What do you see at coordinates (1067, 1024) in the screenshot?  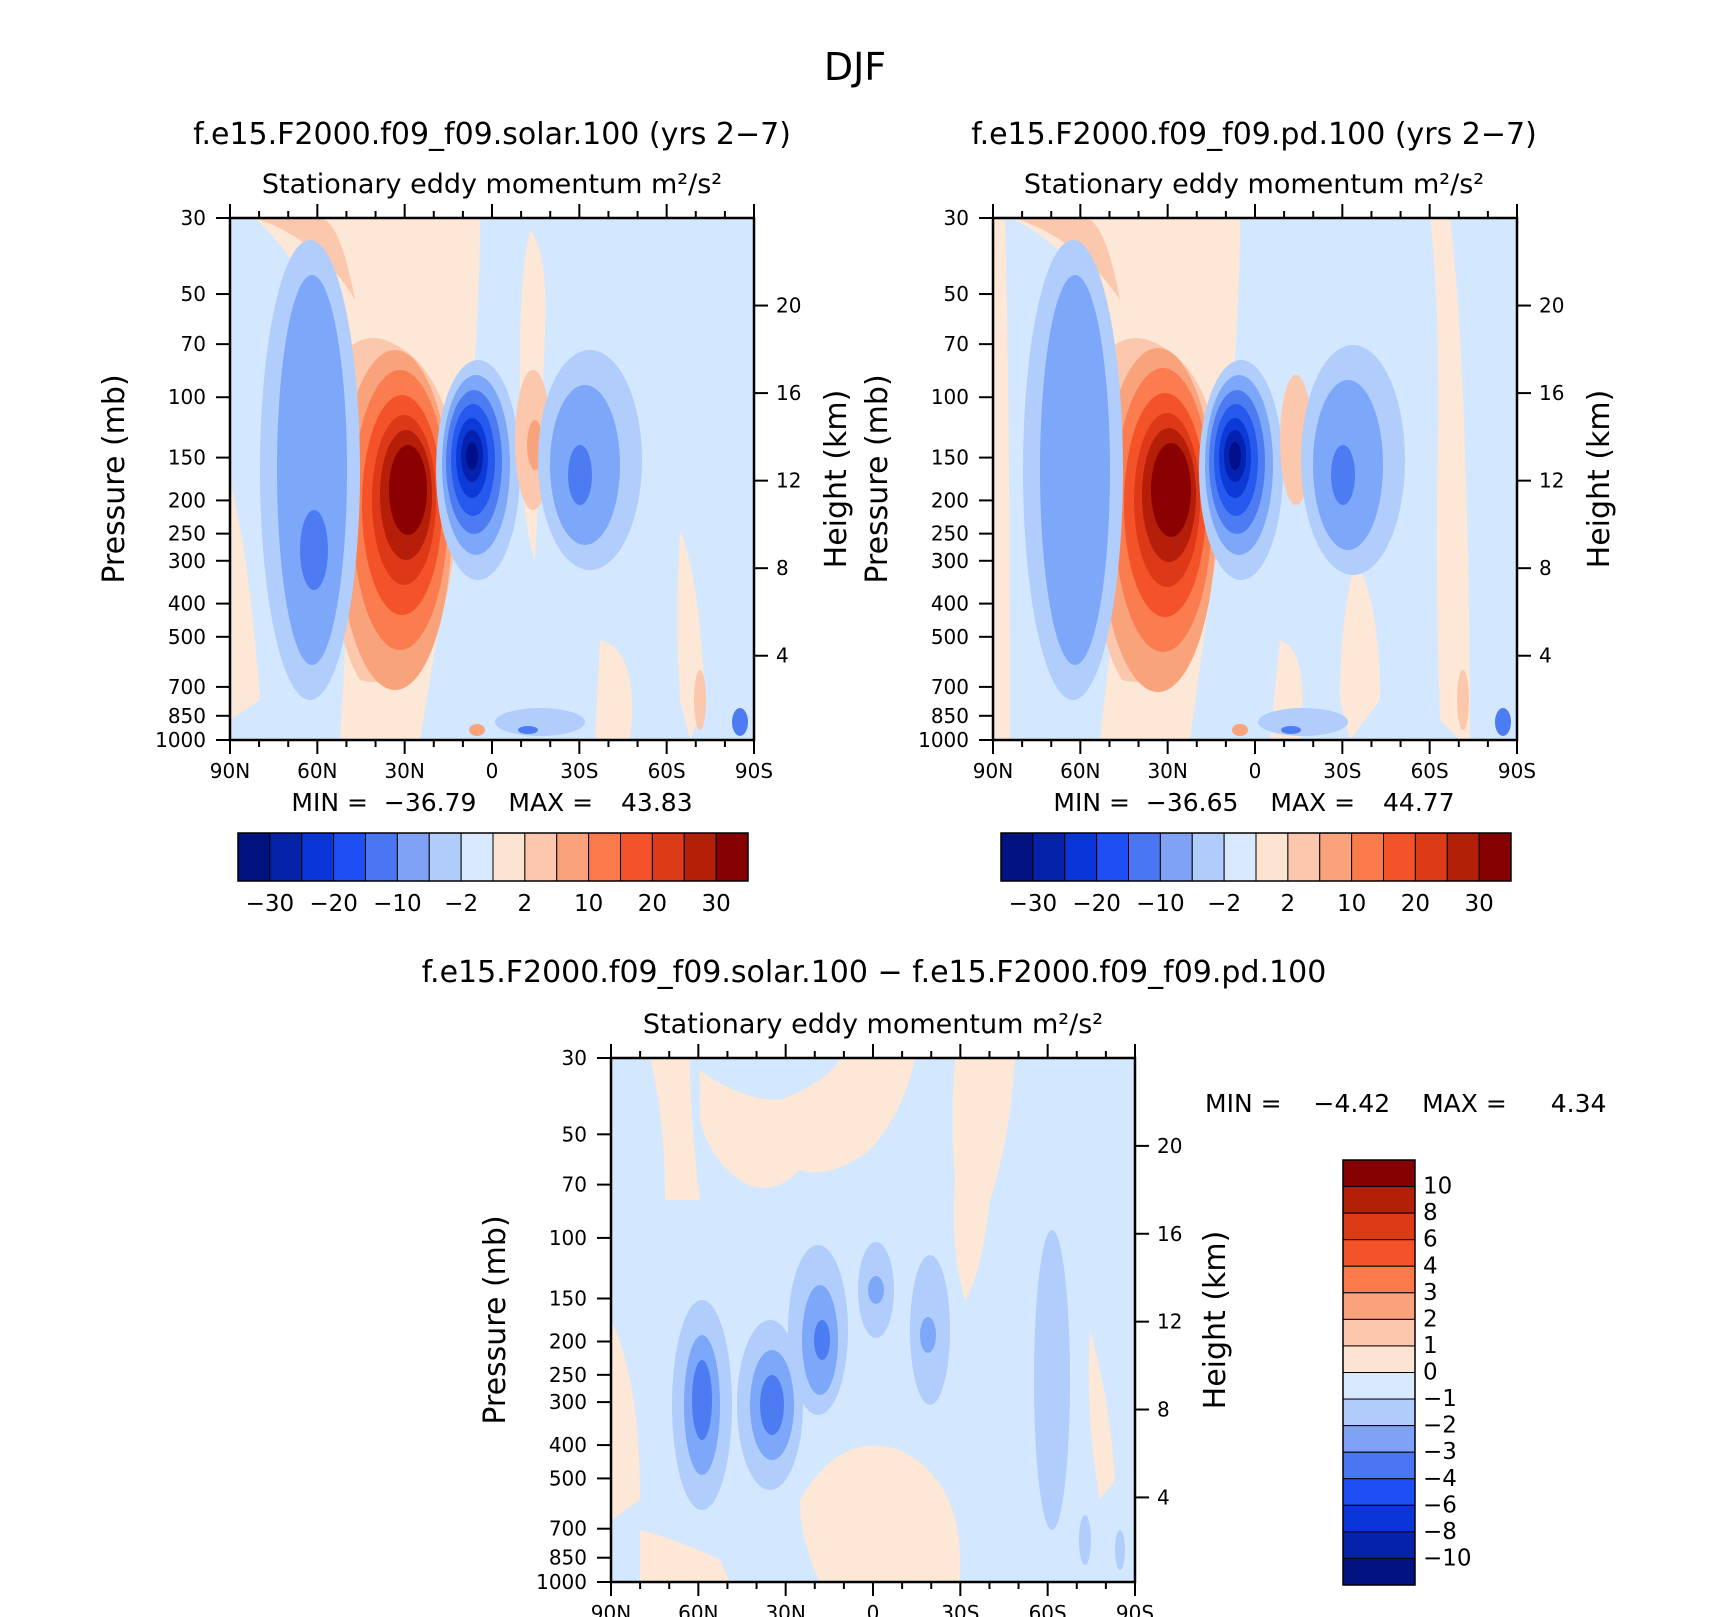 I see `subtitle-units: m²/s²` at bounding box center [1067, 1024].